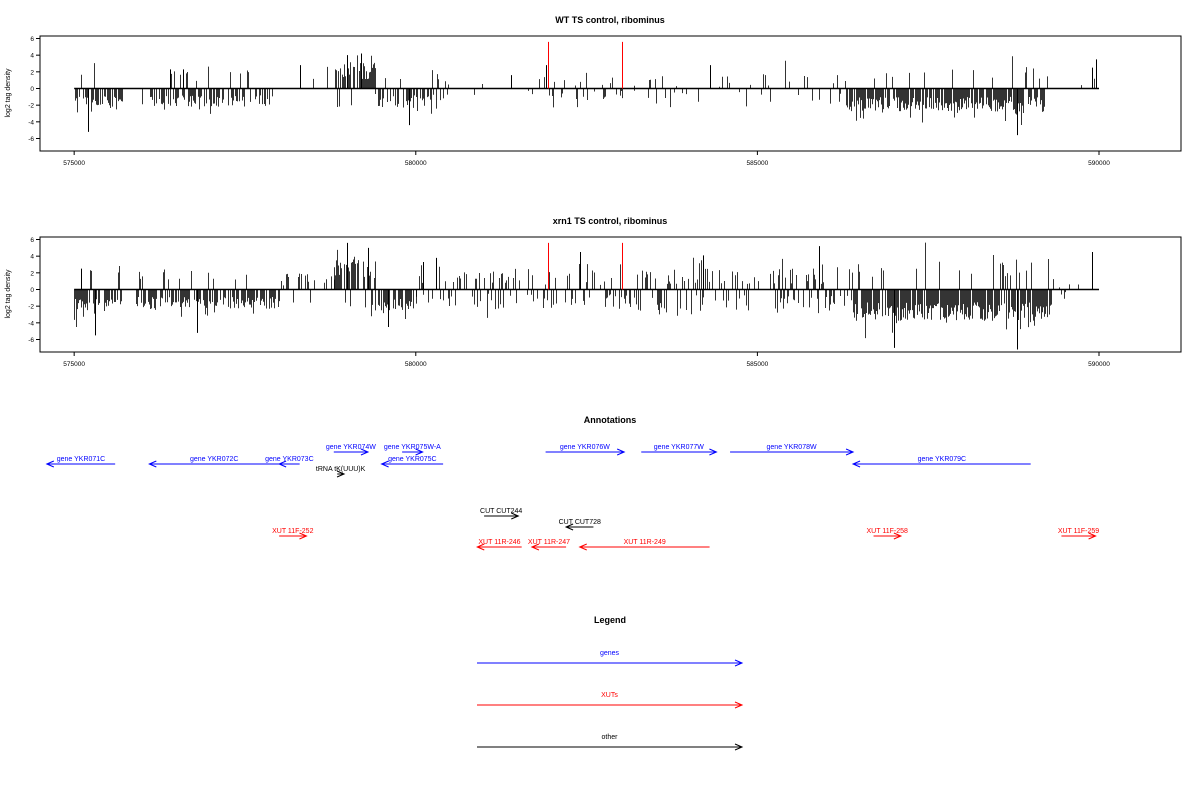 The image size is (1200, 800). I want to click on feature-label: CUT CUT728, so click(580, 522).